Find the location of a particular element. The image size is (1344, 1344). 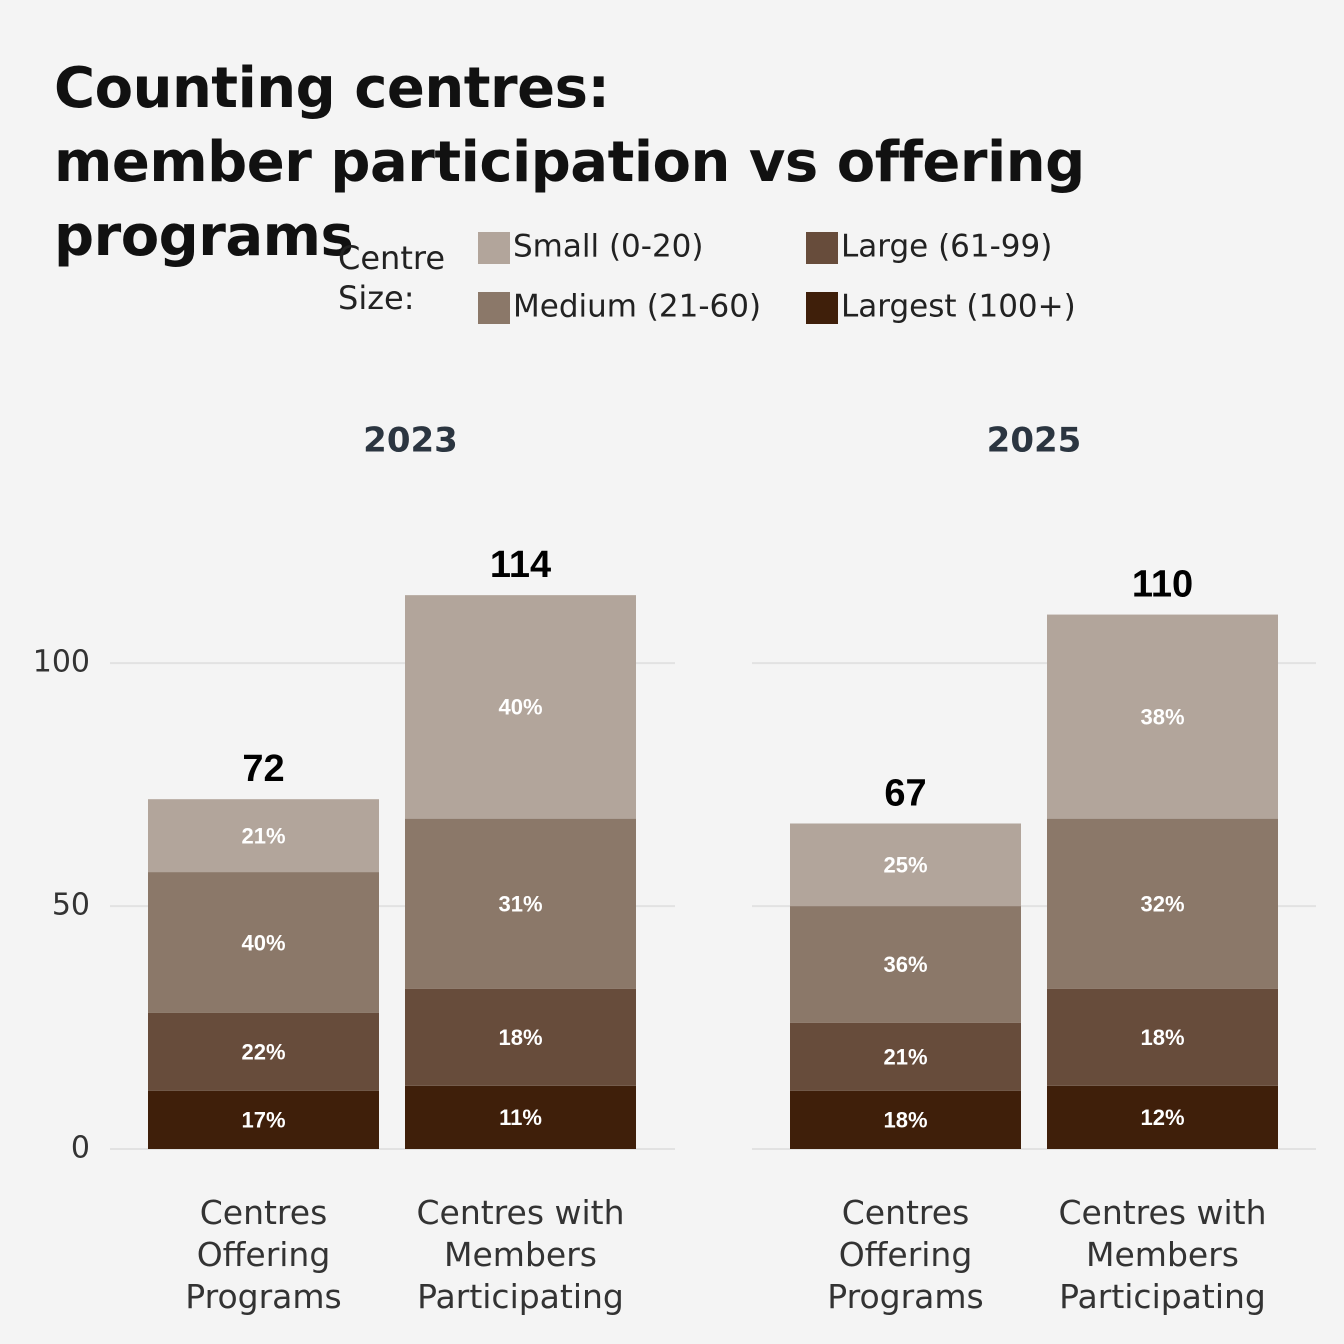

total-label: 67 is located at coordinates (905, 794).